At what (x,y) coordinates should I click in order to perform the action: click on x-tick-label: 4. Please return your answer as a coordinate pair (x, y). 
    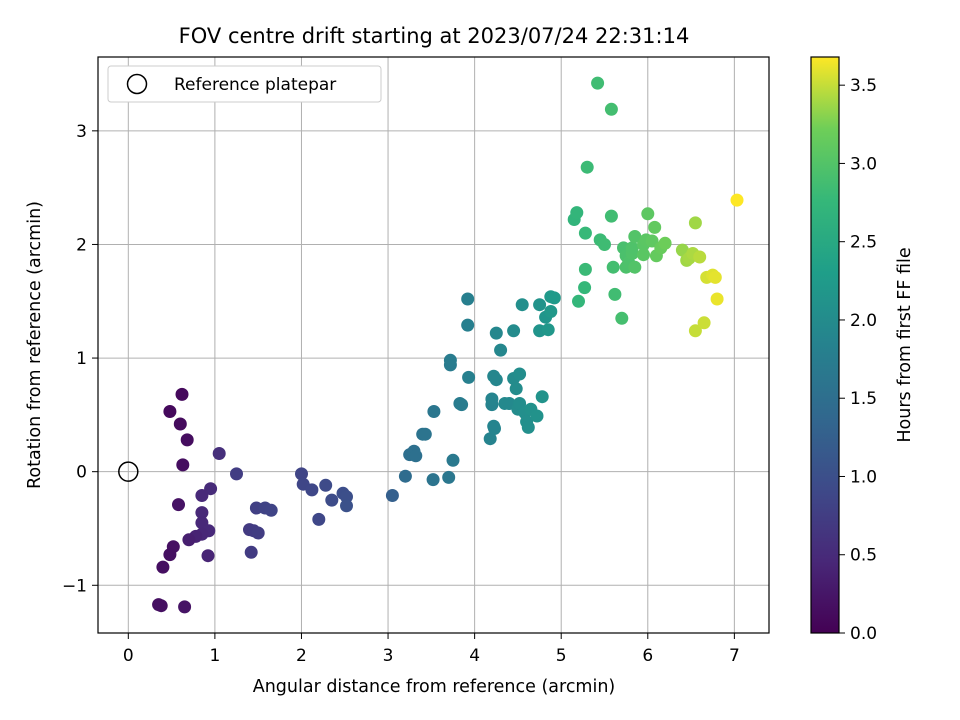
    Looking at the image, I should click on (474, 656).